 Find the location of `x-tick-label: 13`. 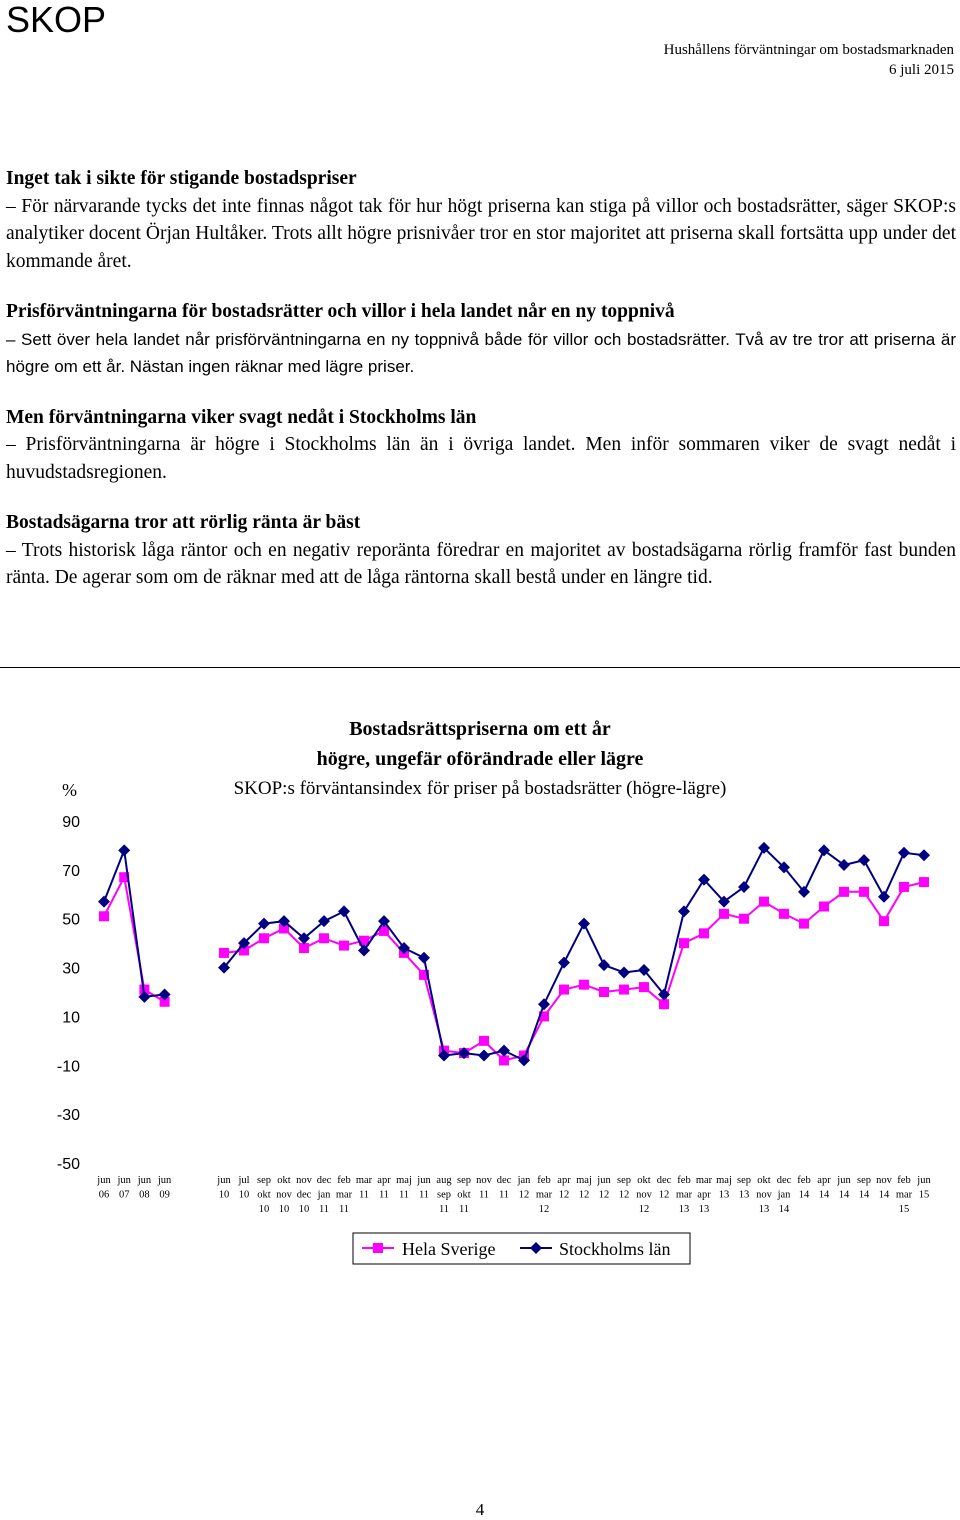

x-tick-label: 13 is located at coordinates (744, 1195).